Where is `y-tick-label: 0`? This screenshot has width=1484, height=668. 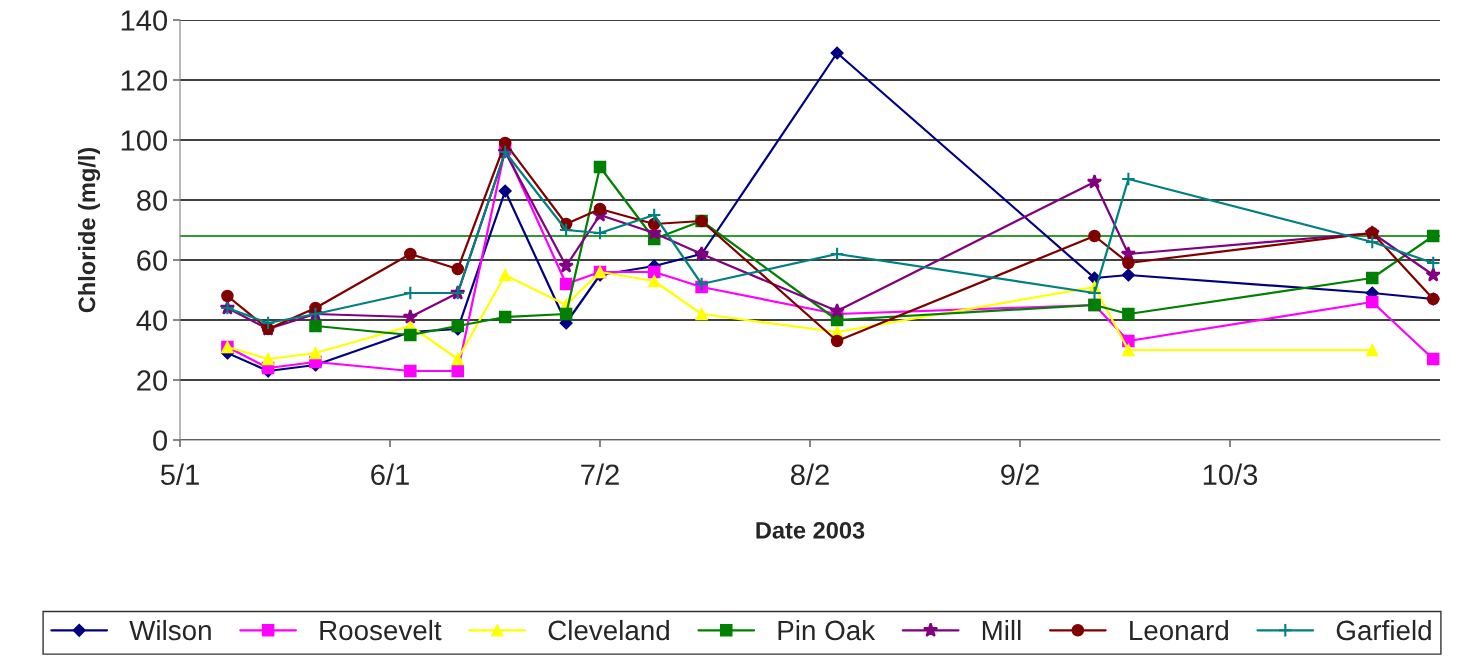 y-tick-label: 0 is located at coordinates (160, 440).